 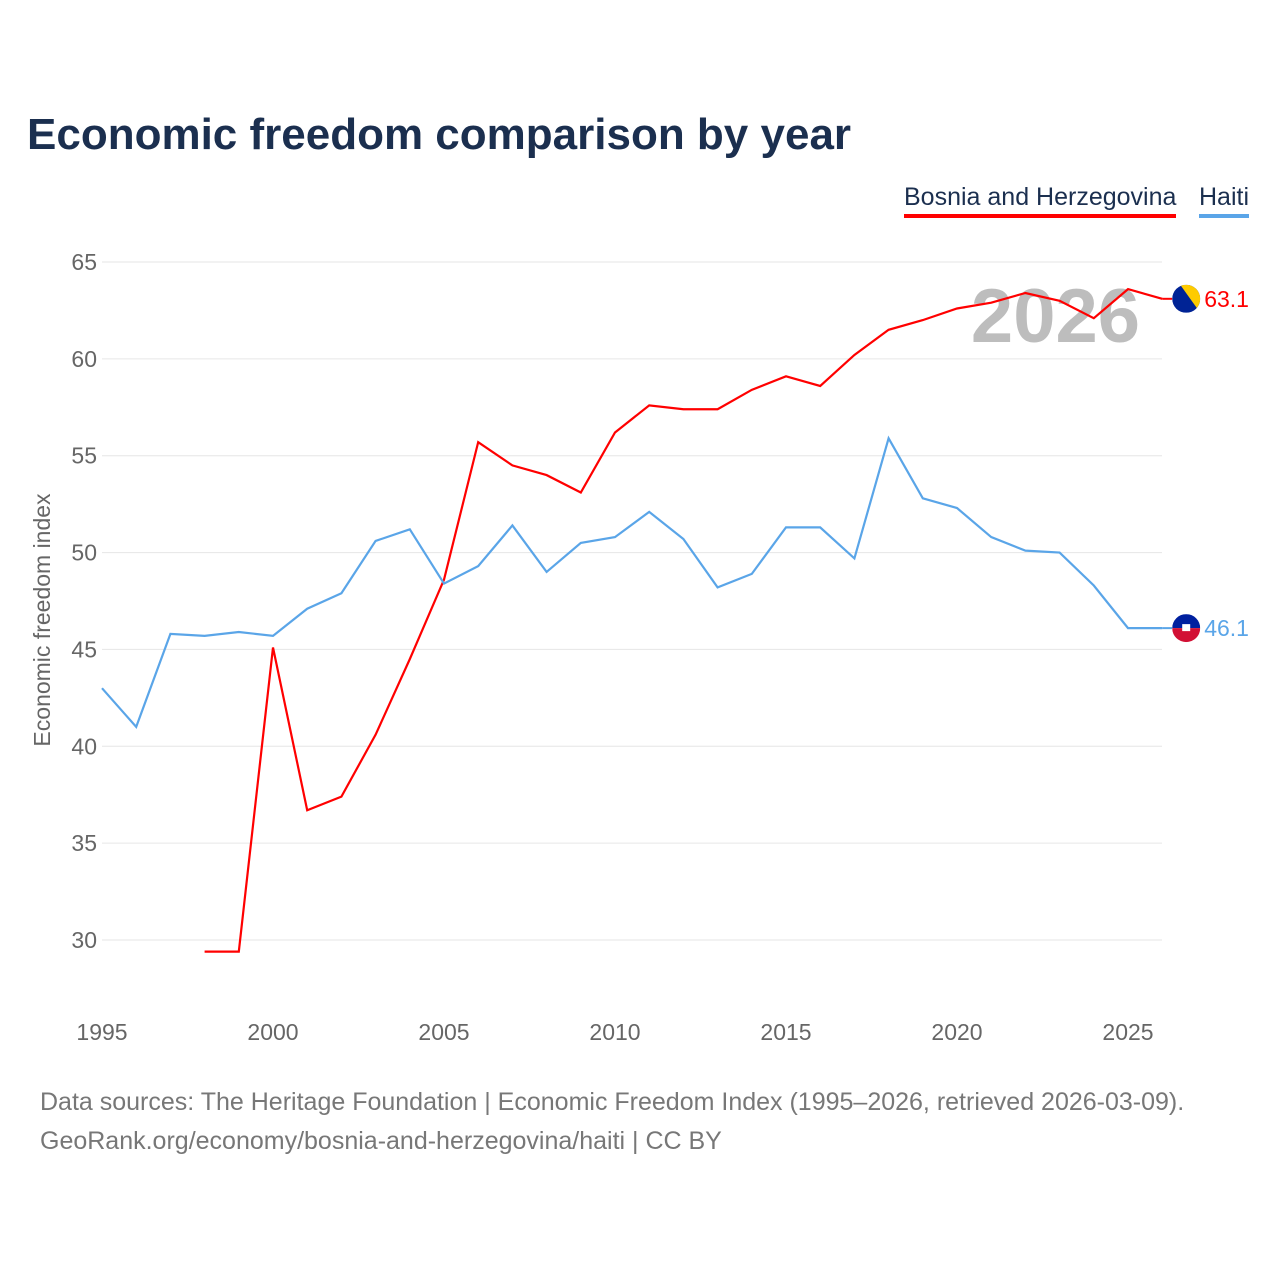 What do you see at coordinates (956, 1032) in the screenshot?
I see `x-tick-label: 2020` at bounding box center [956, 1032].